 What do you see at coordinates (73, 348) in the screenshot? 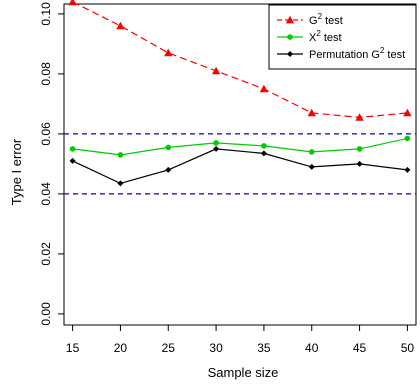
I see `x-tick-label: 15` at bounding box center [73, 348].